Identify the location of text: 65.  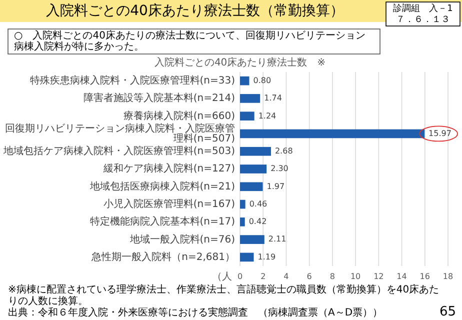
(447, 312).